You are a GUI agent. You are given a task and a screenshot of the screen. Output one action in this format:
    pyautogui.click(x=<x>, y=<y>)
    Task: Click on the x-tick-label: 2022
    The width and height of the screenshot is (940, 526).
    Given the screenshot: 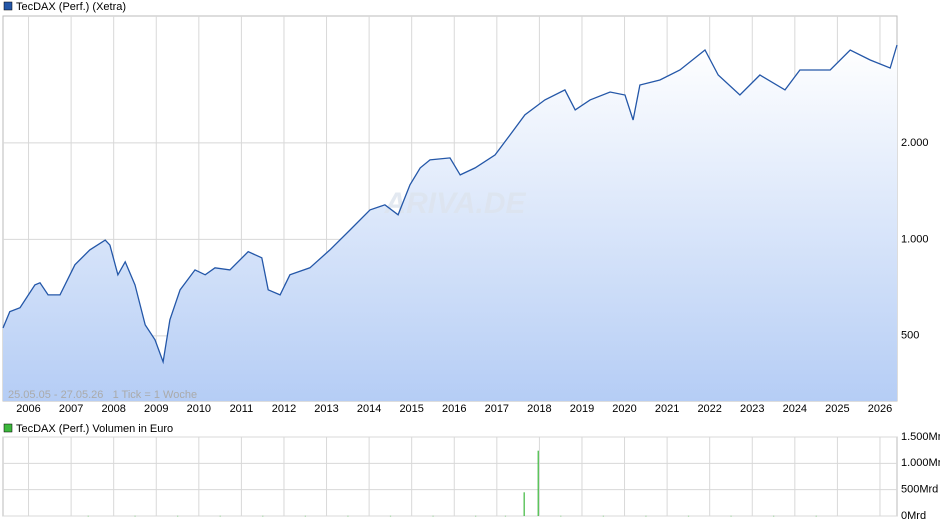 What is the action you would take?
    pyautogui.click(x=709, y=409)
    